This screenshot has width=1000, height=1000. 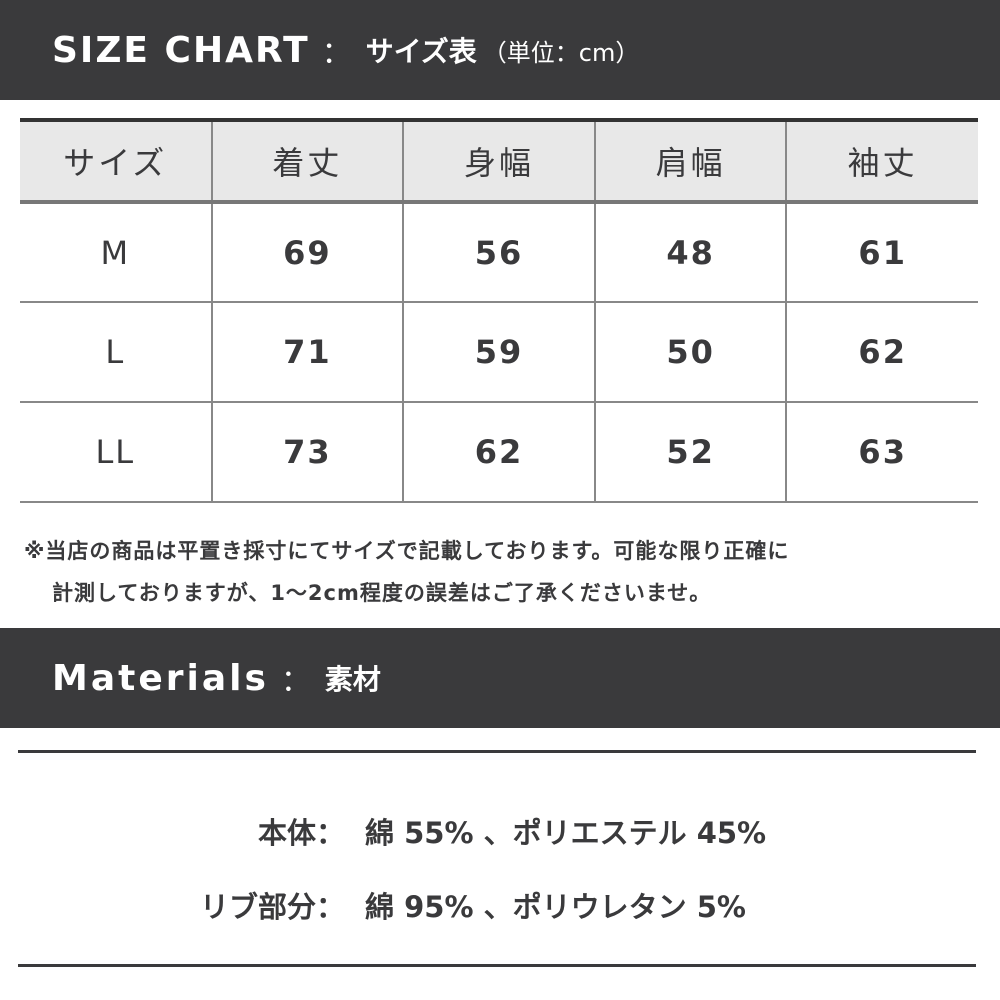 What do you see at coordinates (690, 352) in the screenshot?
I see `value-cell: 50` at bounding box center [690, 352].